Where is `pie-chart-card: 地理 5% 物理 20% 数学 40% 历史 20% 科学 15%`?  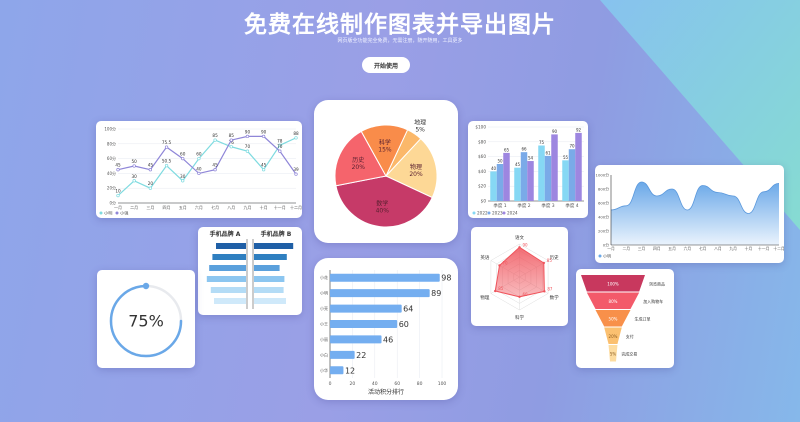
pie-chart-card: 地理 5% 物理 20% 数学 40% 历史 20% 科学 15% is located at coordinates (386, 171).